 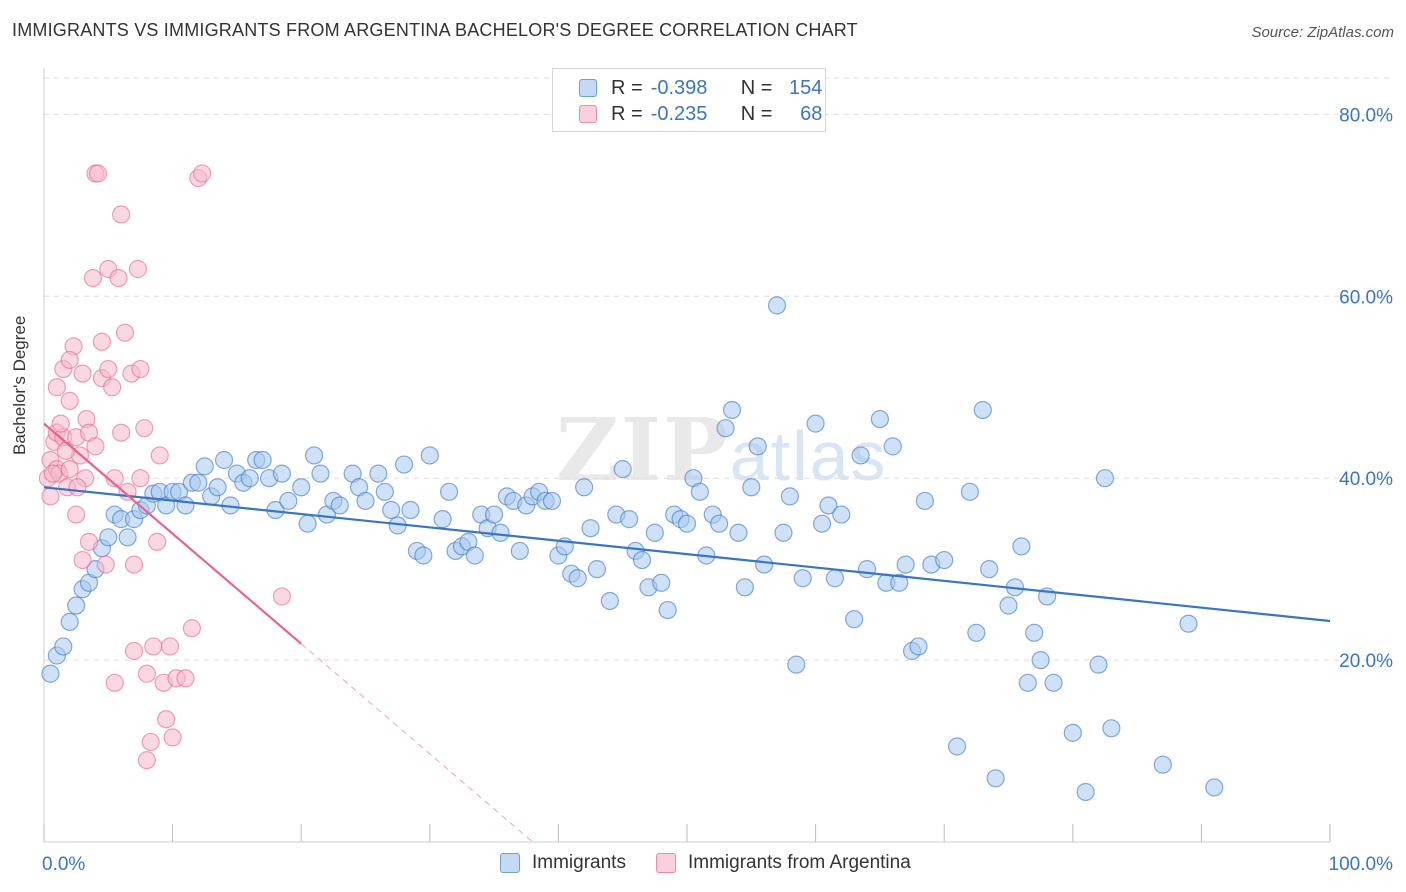 I want to click on argentina-trend-extension, so click(x=417, y=743).